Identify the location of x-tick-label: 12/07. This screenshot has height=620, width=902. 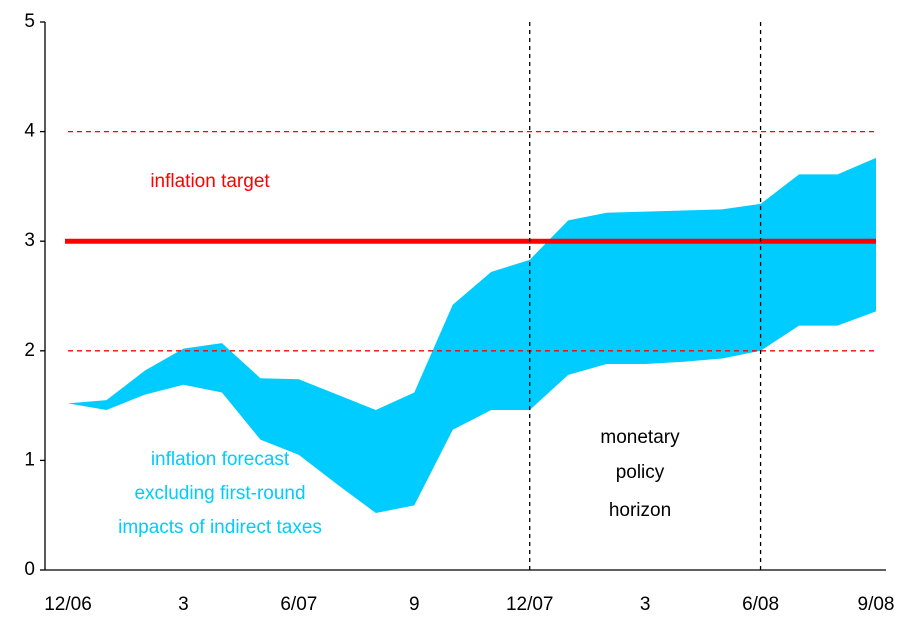
(530, 604).